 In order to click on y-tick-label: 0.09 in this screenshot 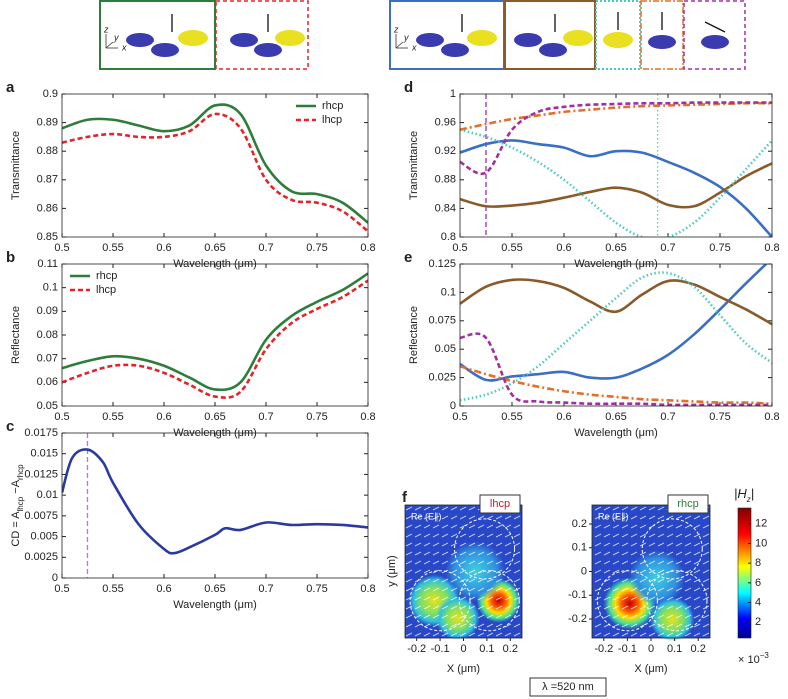, I will do `click(47, 311)`.